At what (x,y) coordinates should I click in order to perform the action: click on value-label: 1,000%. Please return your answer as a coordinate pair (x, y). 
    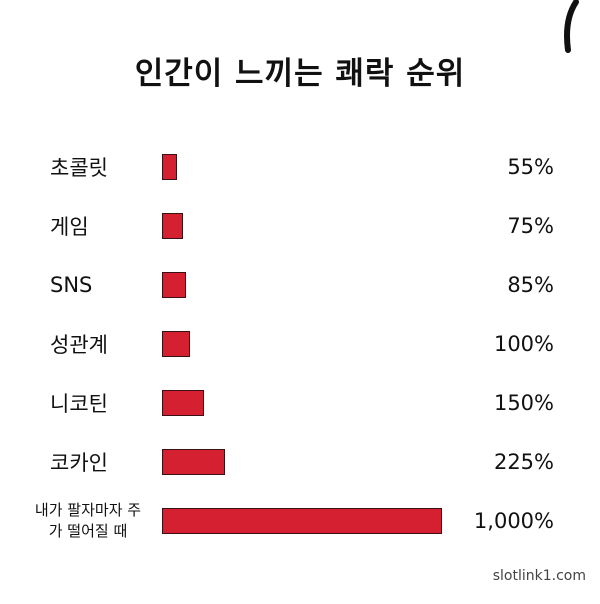
    Looking at the image, I should click on (513, 521).